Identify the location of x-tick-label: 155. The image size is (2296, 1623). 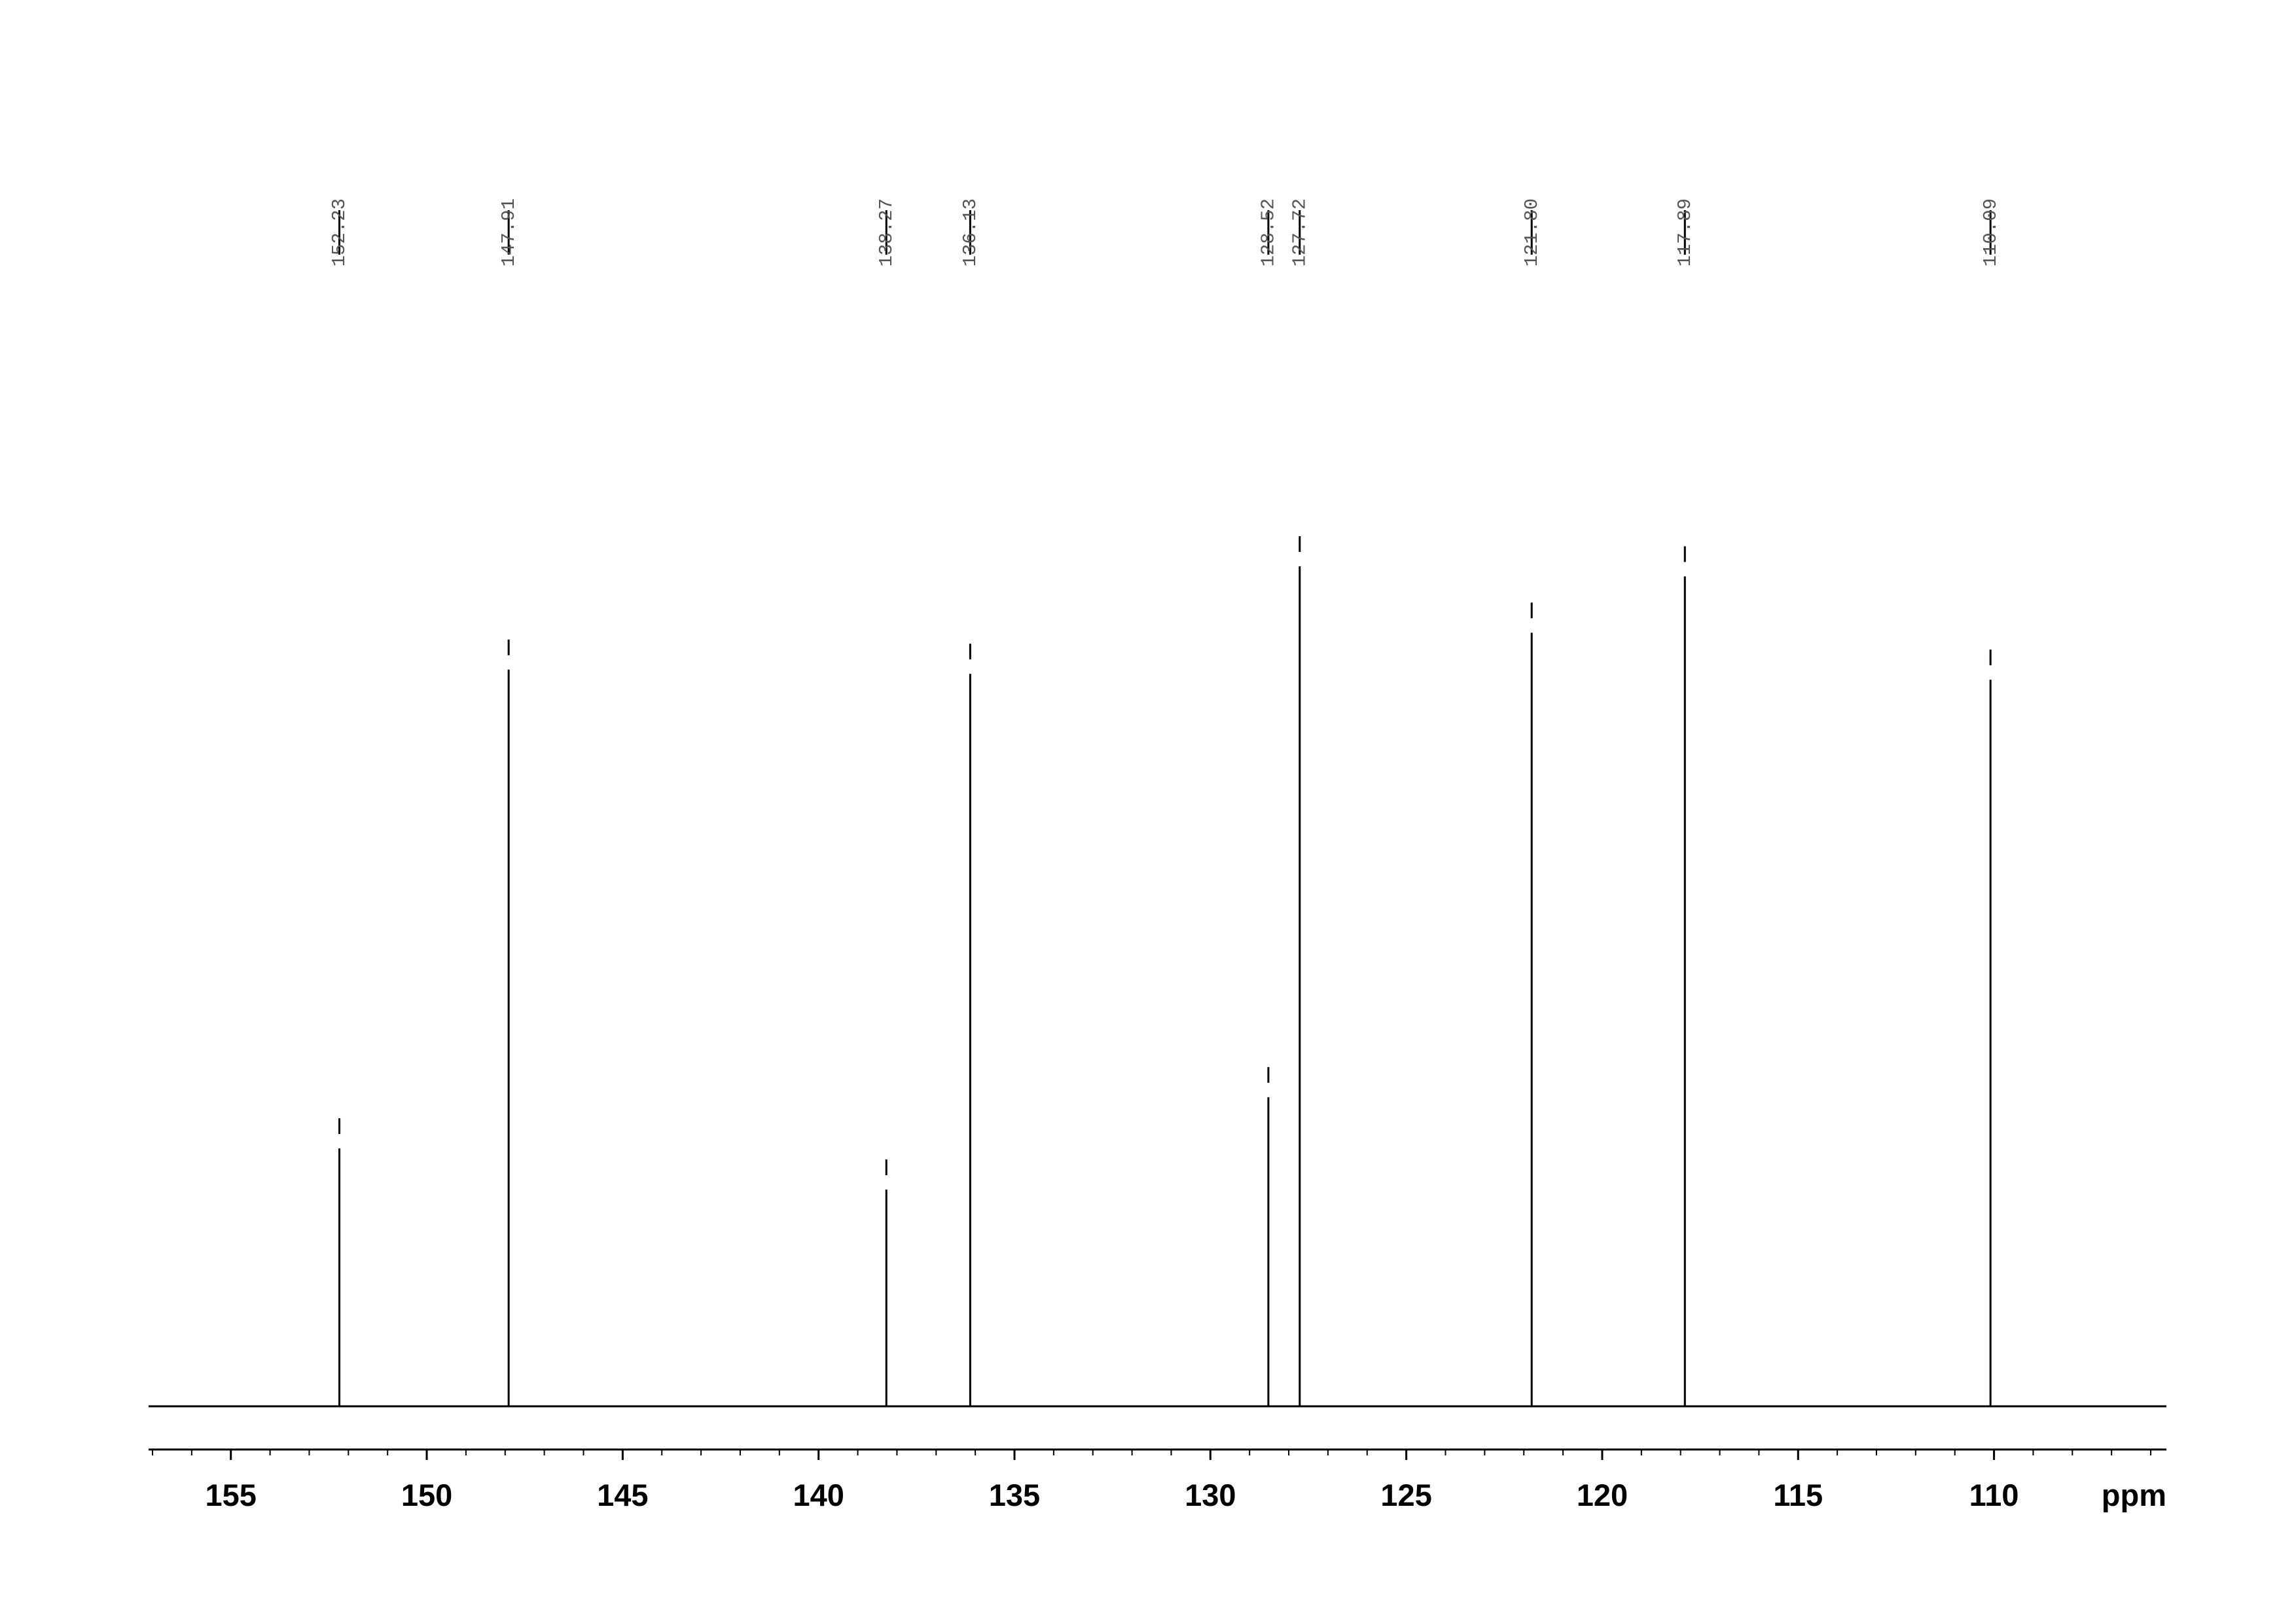
(231, 1495).